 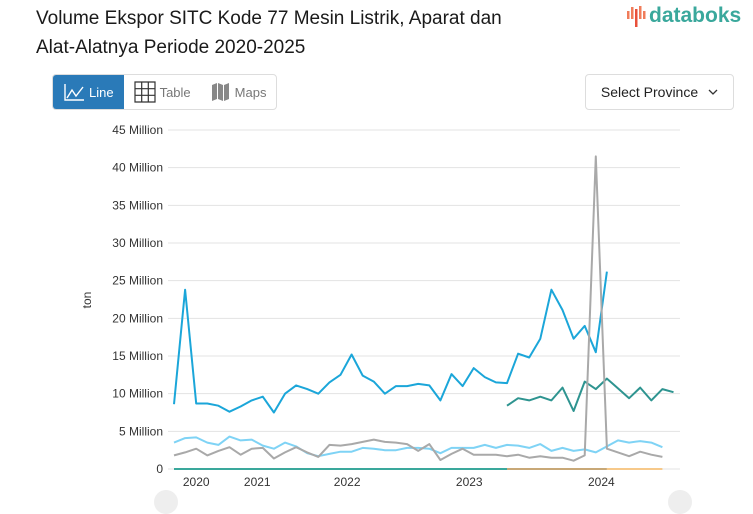 I want to click on province-select: Select Province, so click(x=659, y=92).